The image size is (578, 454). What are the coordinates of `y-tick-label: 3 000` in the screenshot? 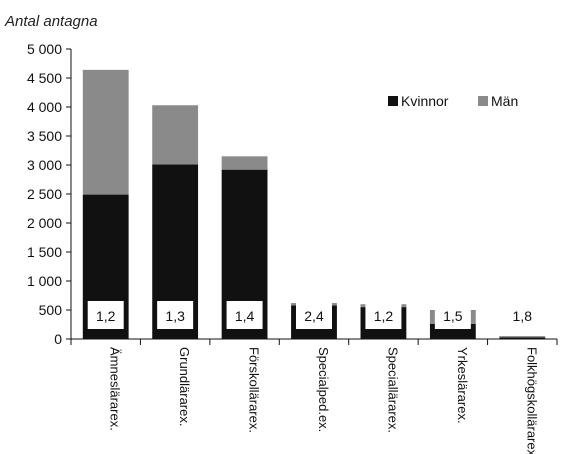 It's located at (44, 165).